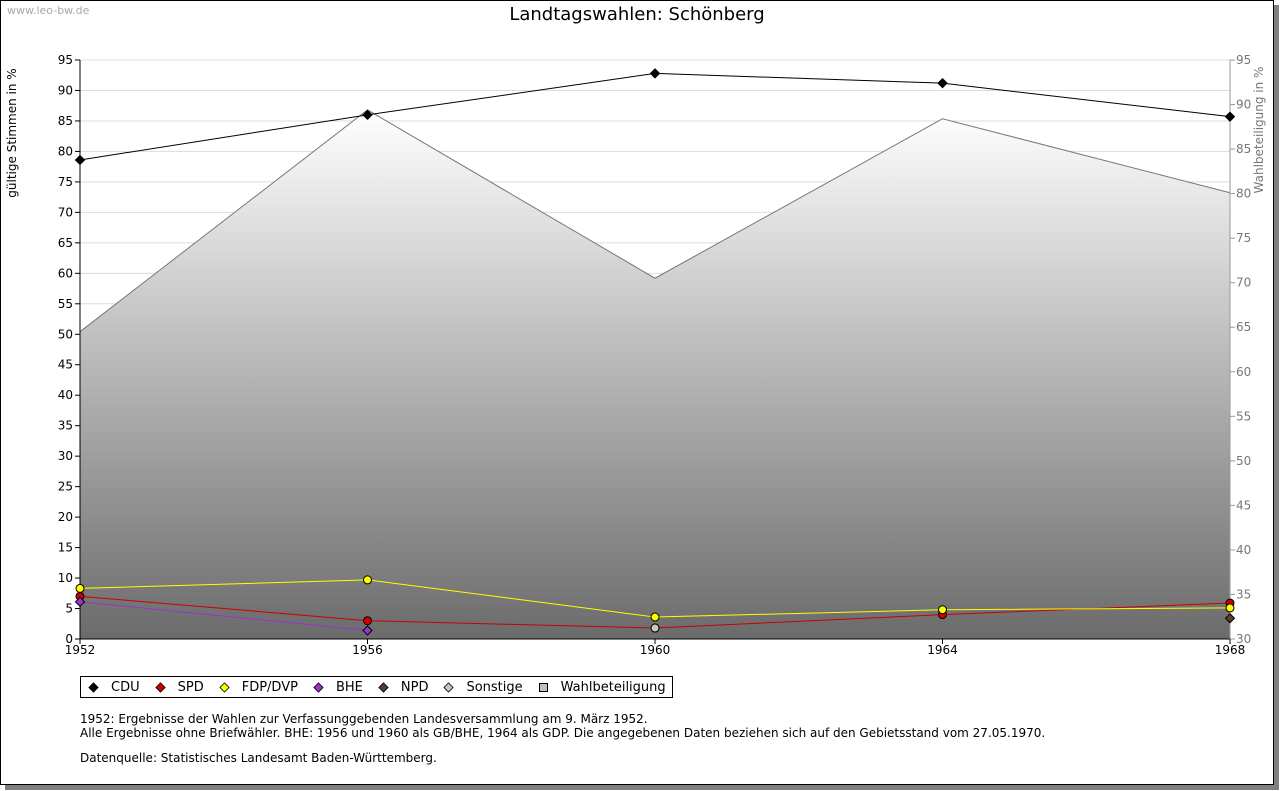  I want to click on y2-tick-label: 95, so click(1243, 60).